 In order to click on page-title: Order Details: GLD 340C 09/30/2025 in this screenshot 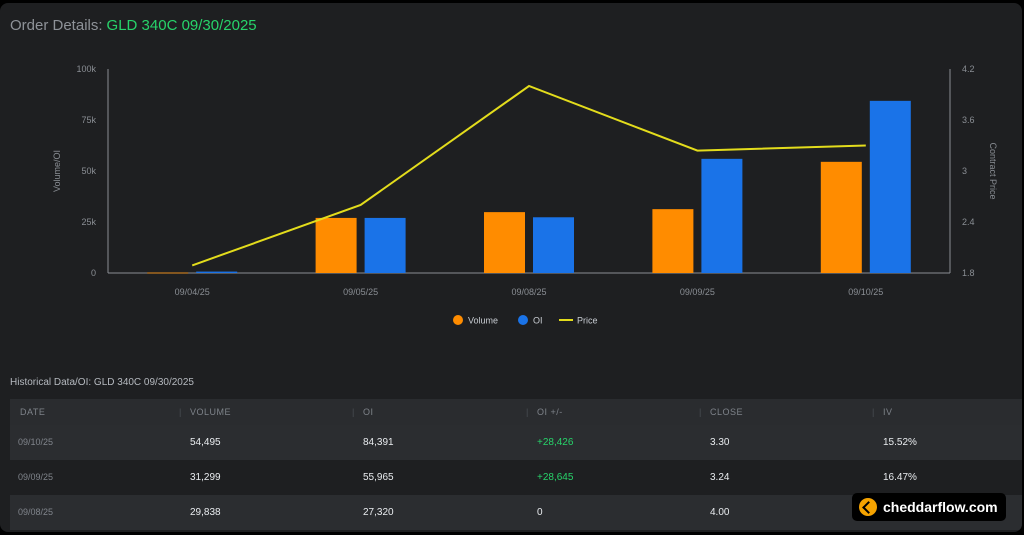, I will do `click(133, 25)`.